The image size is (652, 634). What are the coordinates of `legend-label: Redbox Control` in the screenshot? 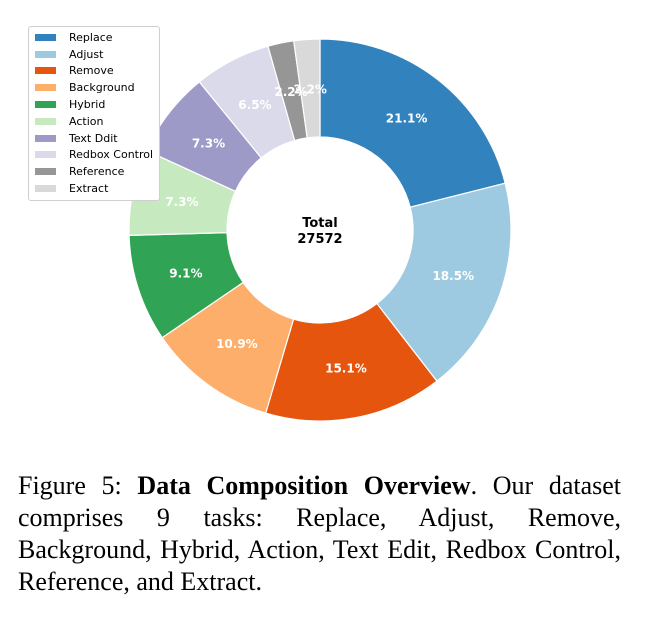 It's located at (111, 155).